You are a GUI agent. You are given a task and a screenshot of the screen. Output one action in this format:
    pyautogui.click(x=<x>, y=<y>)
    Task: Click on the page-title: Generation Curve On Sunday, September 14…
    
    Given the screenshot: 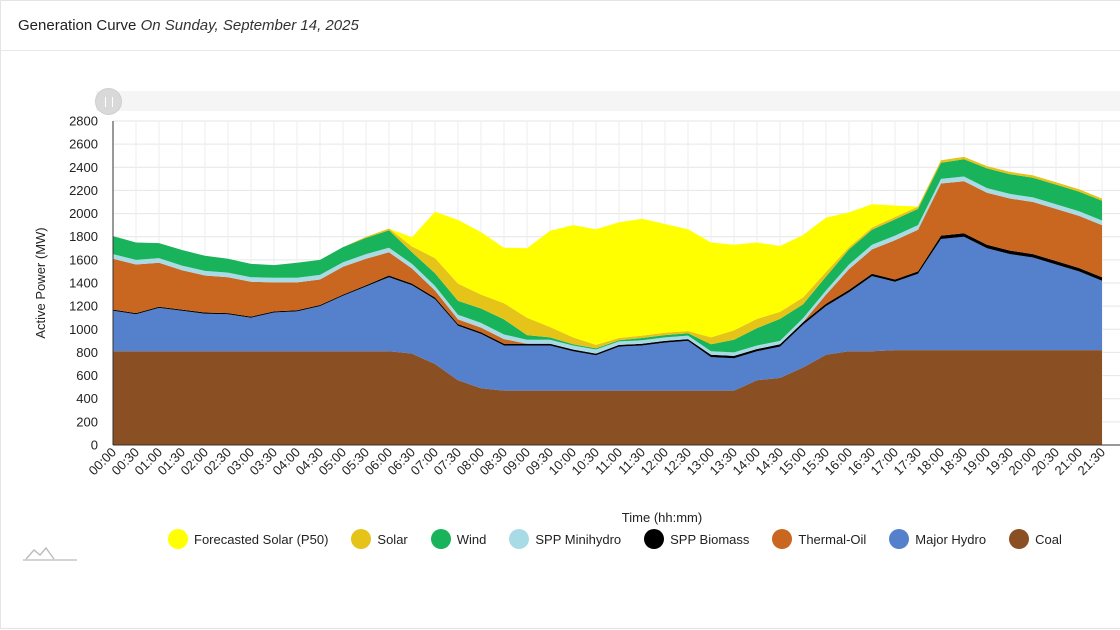 What is the action you would take?
    pyautogui.click(x=188, y=25)
    